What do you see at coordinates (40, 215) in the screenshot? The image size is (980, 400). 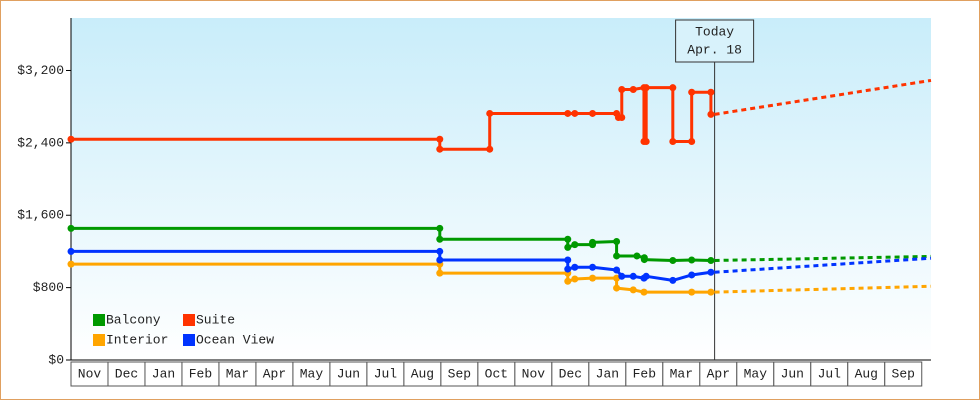 I see `y-tick-label: $1,600` at bounding box center [40, 215].